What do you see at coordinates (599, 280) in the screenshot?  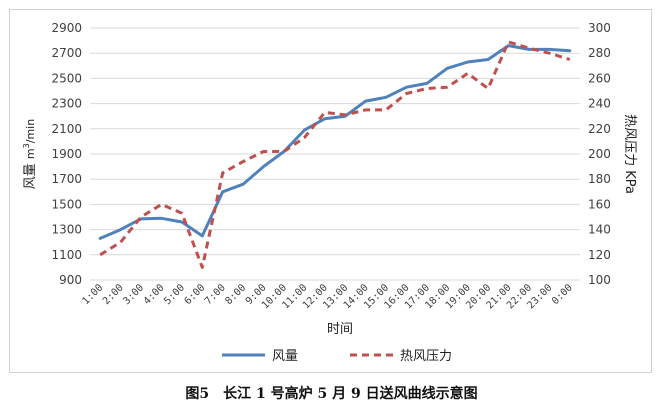 I see `y-right-tick-label: 100` at bounding box center [599, 280].